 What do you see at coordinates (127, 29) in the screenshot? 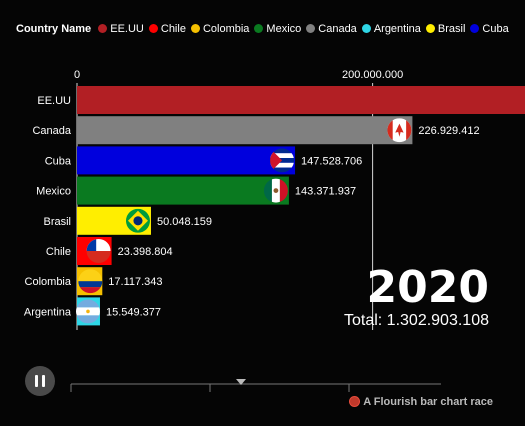
I see `legend-label: EE.UU` at bounding box center [127, 29].